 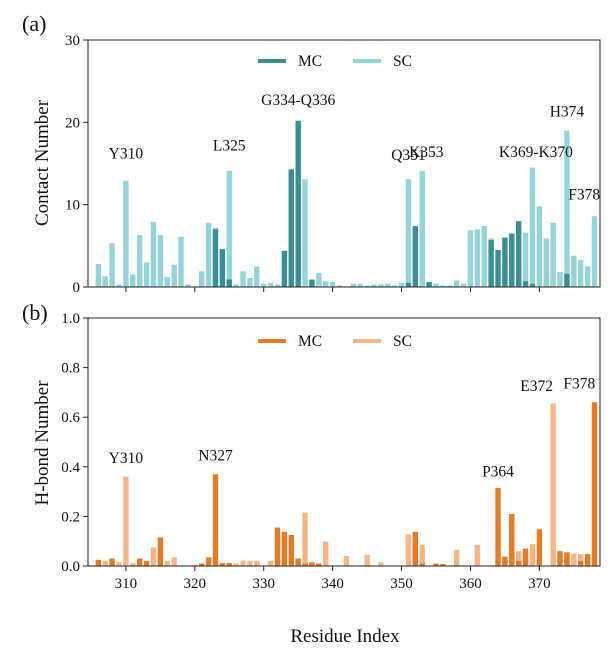 What do you see at coordinates (584, 195) in the screenshot?
I see `panel-a-annotation-f378: F378` at bounding box center [584, 195].